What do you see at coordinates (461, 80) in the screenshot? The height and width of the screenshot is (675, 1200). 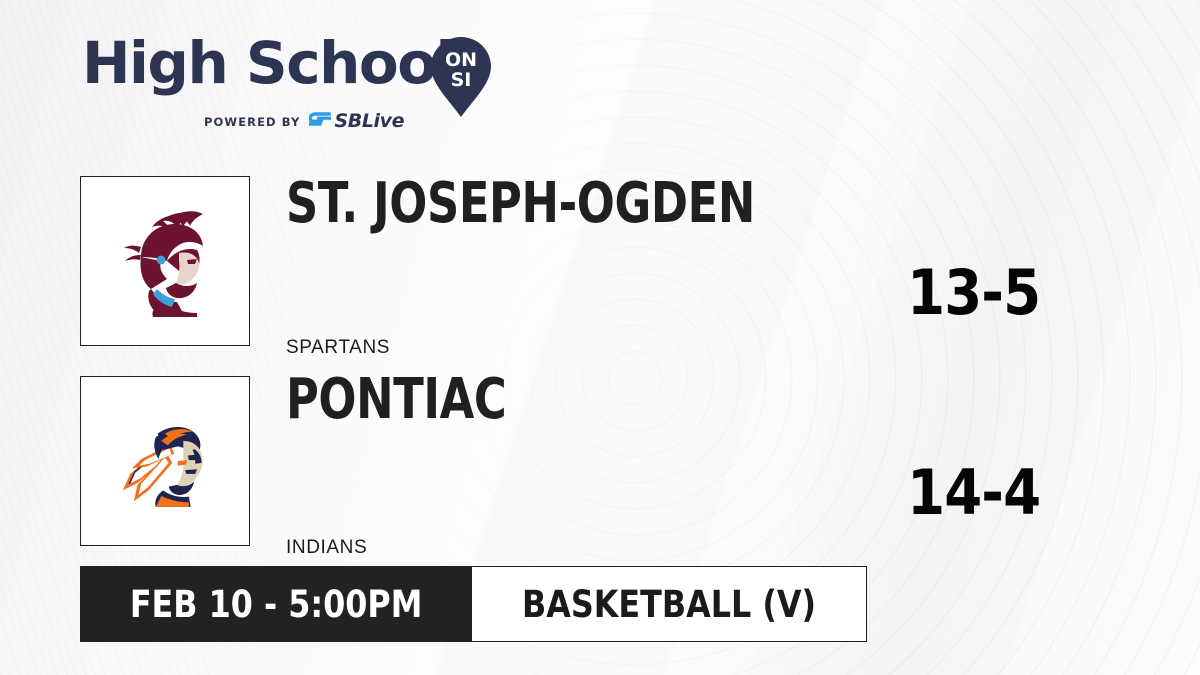 I see `svg-text: SI` at bounding box center [461, 80].